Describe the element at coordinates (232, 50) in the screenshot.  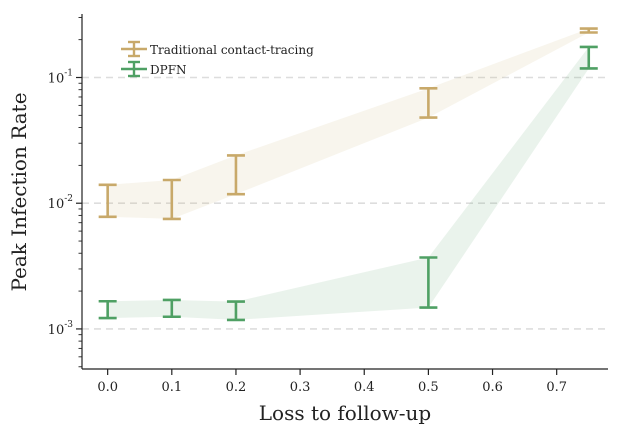
I see `legend-label-traditional: Traditional contact-tracing` at that location.